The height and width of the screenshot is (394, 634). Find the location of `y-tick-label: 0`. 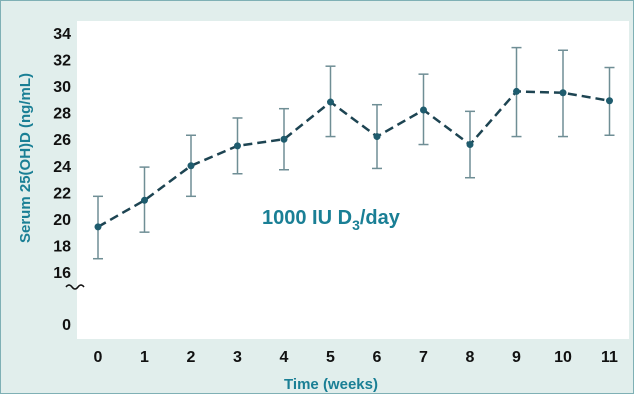

y-tick-label: 0 is located at coordinates (66, 325).